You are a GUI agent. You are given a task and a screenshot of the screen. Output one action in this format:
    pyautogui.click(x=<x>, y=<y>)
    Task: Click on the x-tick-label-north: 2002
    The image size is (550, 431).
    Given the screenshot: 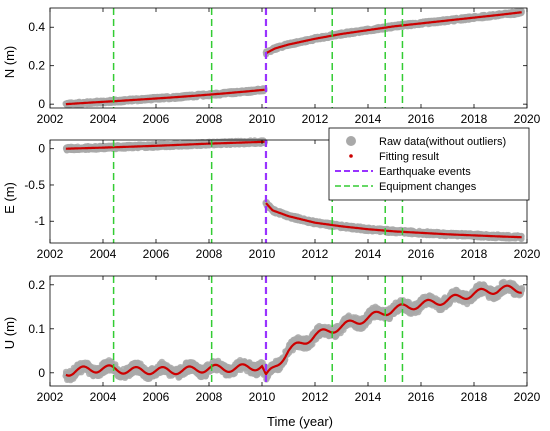 What is the action you would take?
    pyautogui.click(x=50, y=119)
    